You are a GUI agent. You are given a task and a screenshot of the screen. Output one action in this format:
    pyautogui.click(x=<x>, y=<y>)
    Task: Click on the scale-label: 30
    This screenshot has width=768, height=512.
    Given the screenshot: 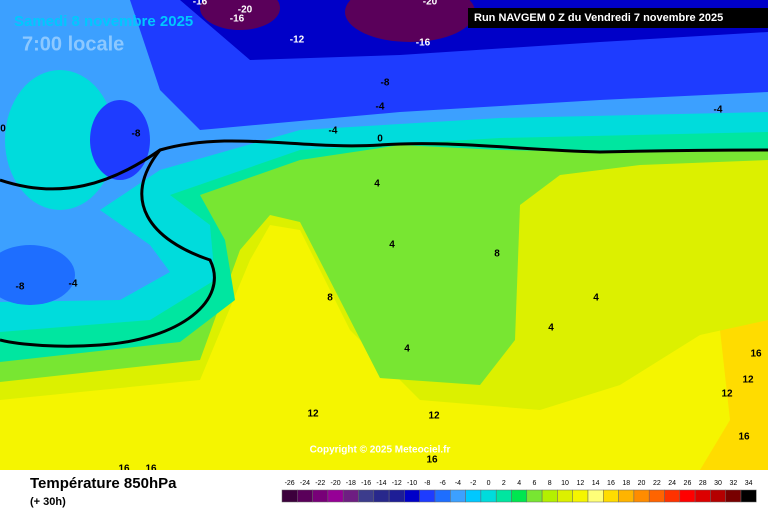 What is the action you would take?
    pyautogui.click(x=718, y=483)
    